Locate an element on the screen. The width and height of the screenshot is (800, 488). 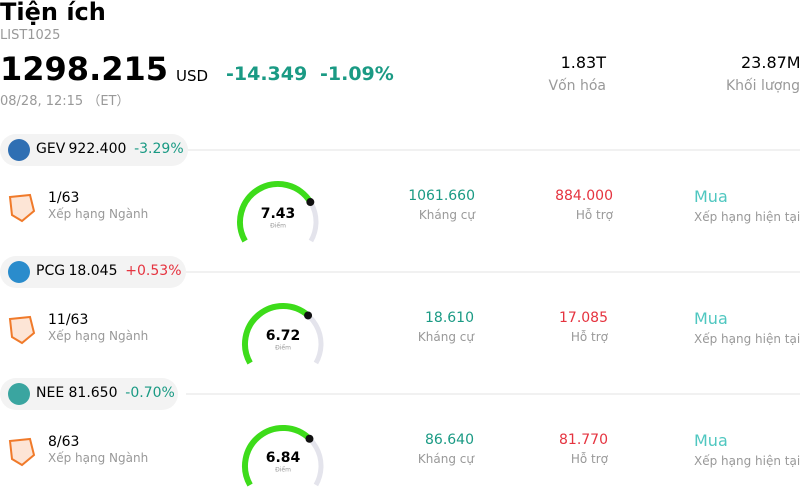
ticker: PCG is located at coordinates (51, 271).